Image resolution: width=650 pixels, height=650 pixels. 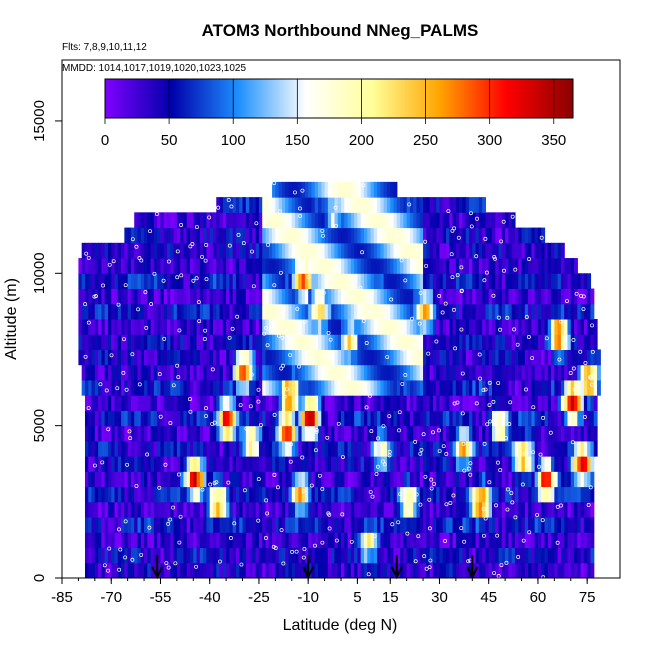 What do you see at coordinates (308, 567) in the screenshot?
I see `flight-arrow` at bounding box center [308, 567].